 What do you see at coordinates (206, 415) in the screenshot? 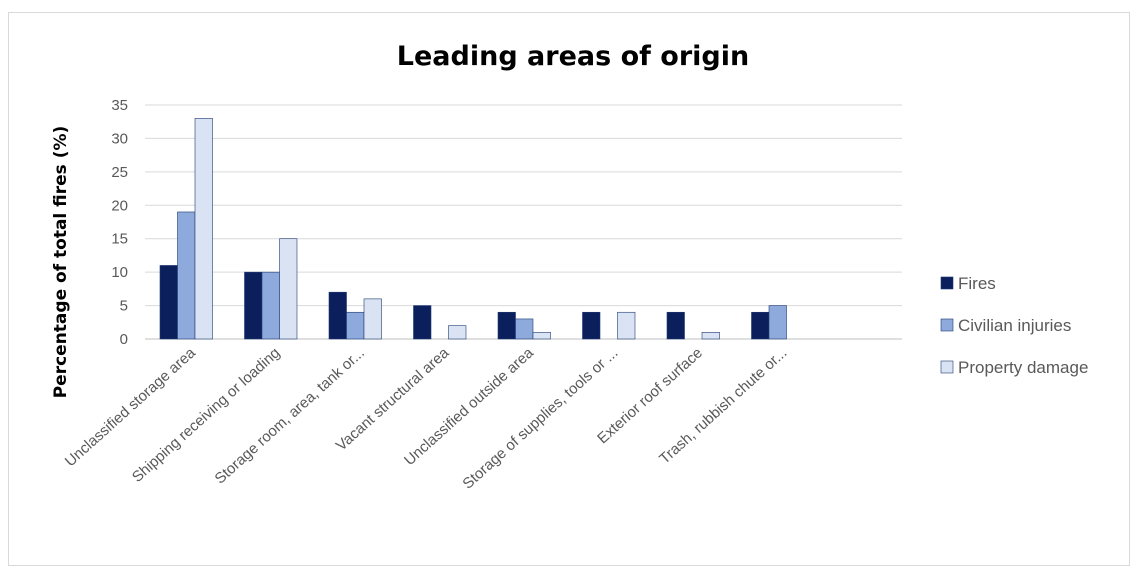
I see `category-label: Shipping receiving or loading` at bounding box center [206, 415].